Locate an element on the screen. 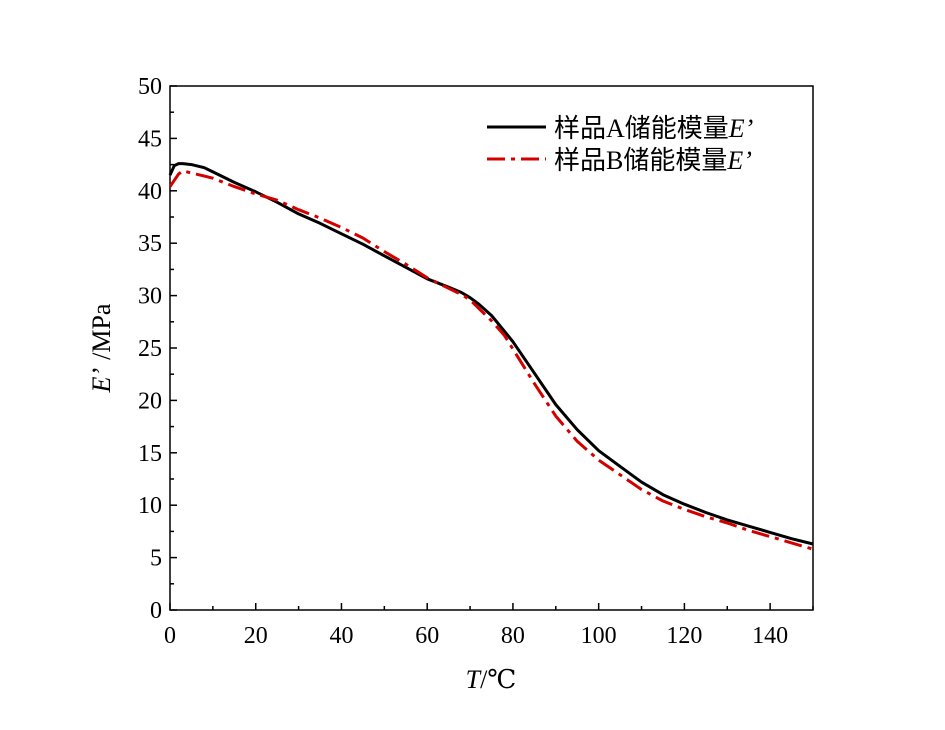 Image resolution: width=945 pixels, height=730 pixels. y-axis: 0 5 10 15 20 25 30 35 40 45 50 is located at coordinates (157, 349).